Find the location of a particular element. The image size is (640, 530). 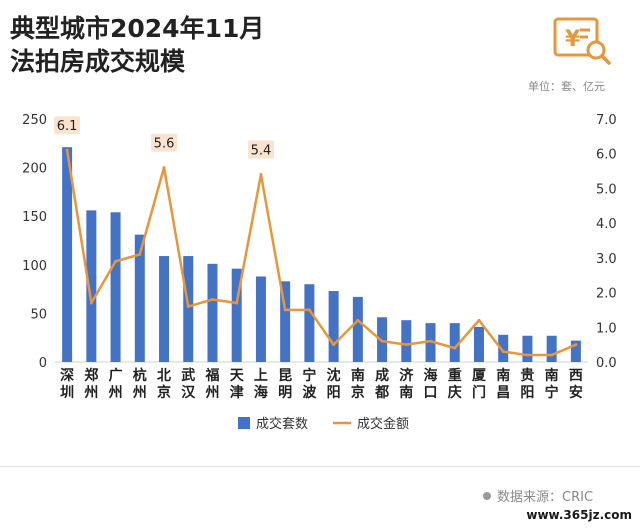

x-tick-label: 济南 is located at coordinates (406, 384).